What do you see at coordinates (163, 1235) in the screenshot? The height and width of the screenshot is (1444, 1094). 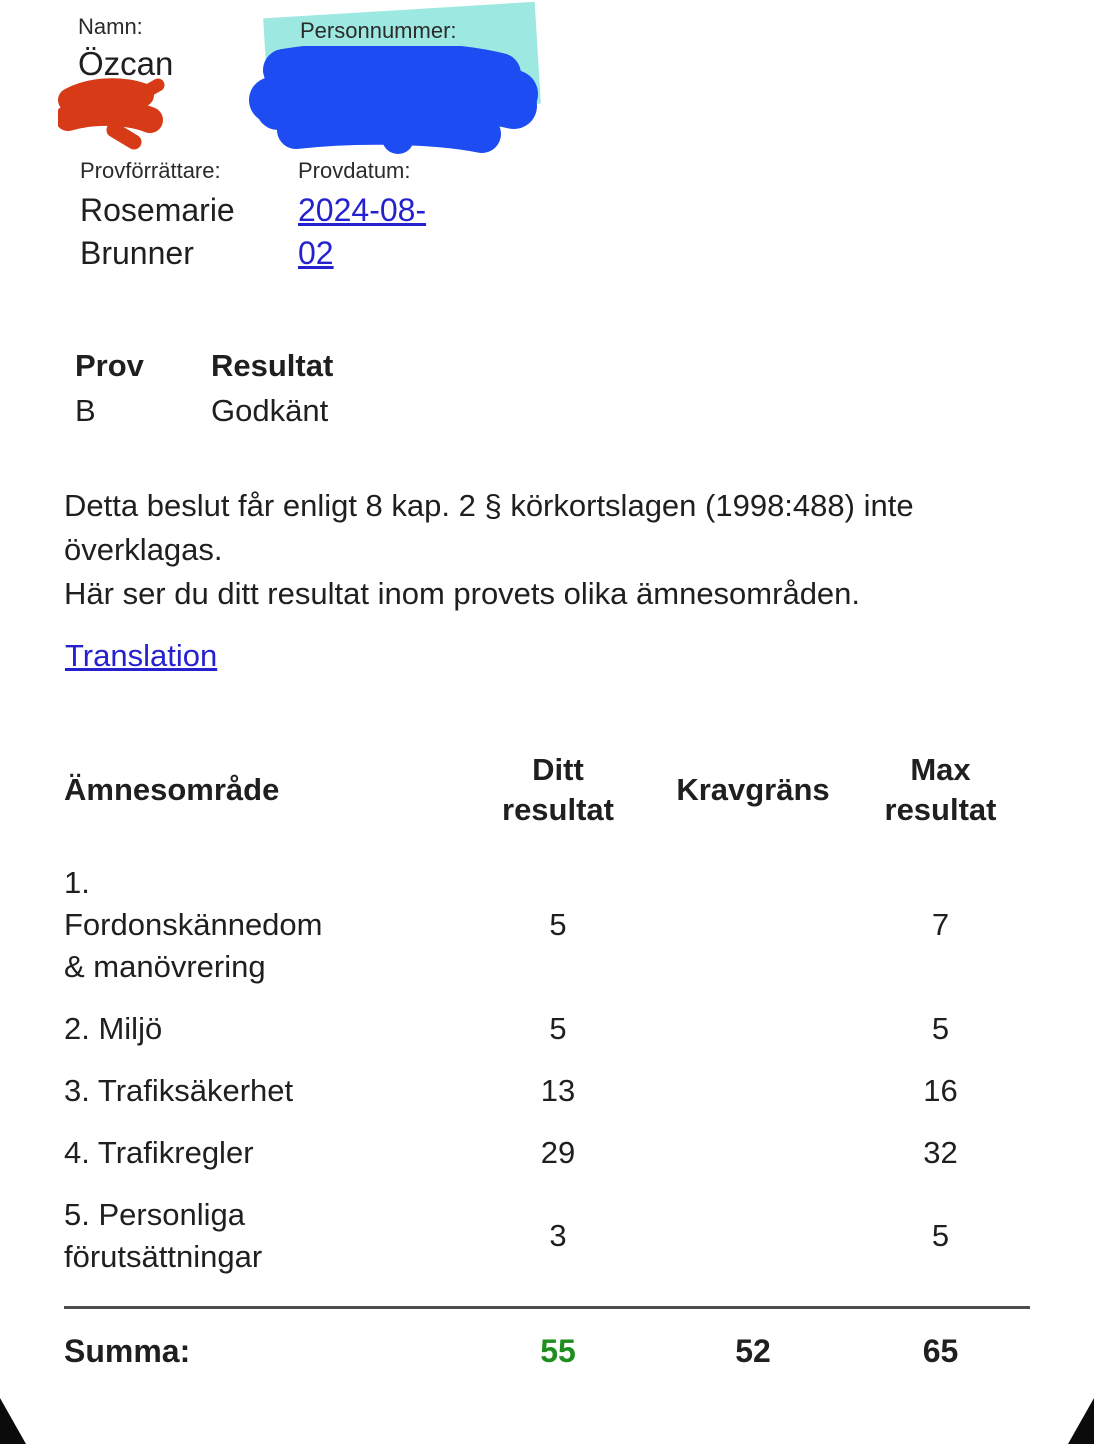 I see `row-label: 5. Personliga förutsättningar` at bounding box center [163, 1235].